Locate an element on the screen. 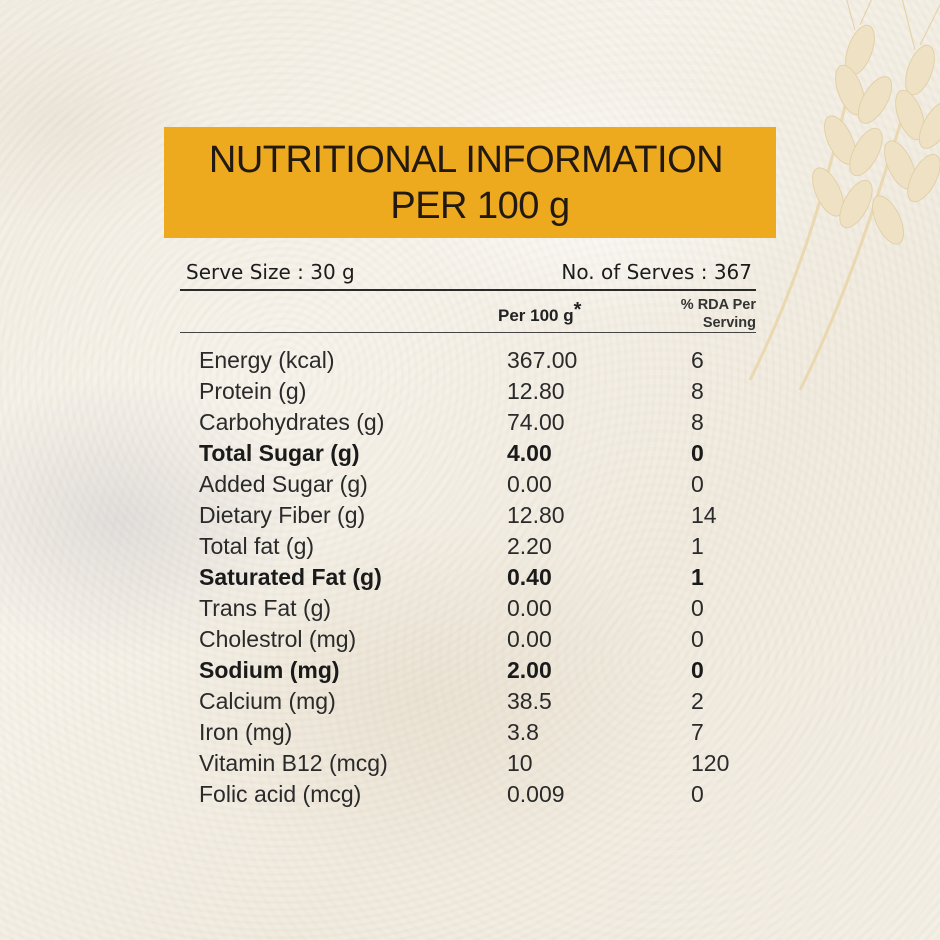  divider-header is located at coordinates (468, 332).